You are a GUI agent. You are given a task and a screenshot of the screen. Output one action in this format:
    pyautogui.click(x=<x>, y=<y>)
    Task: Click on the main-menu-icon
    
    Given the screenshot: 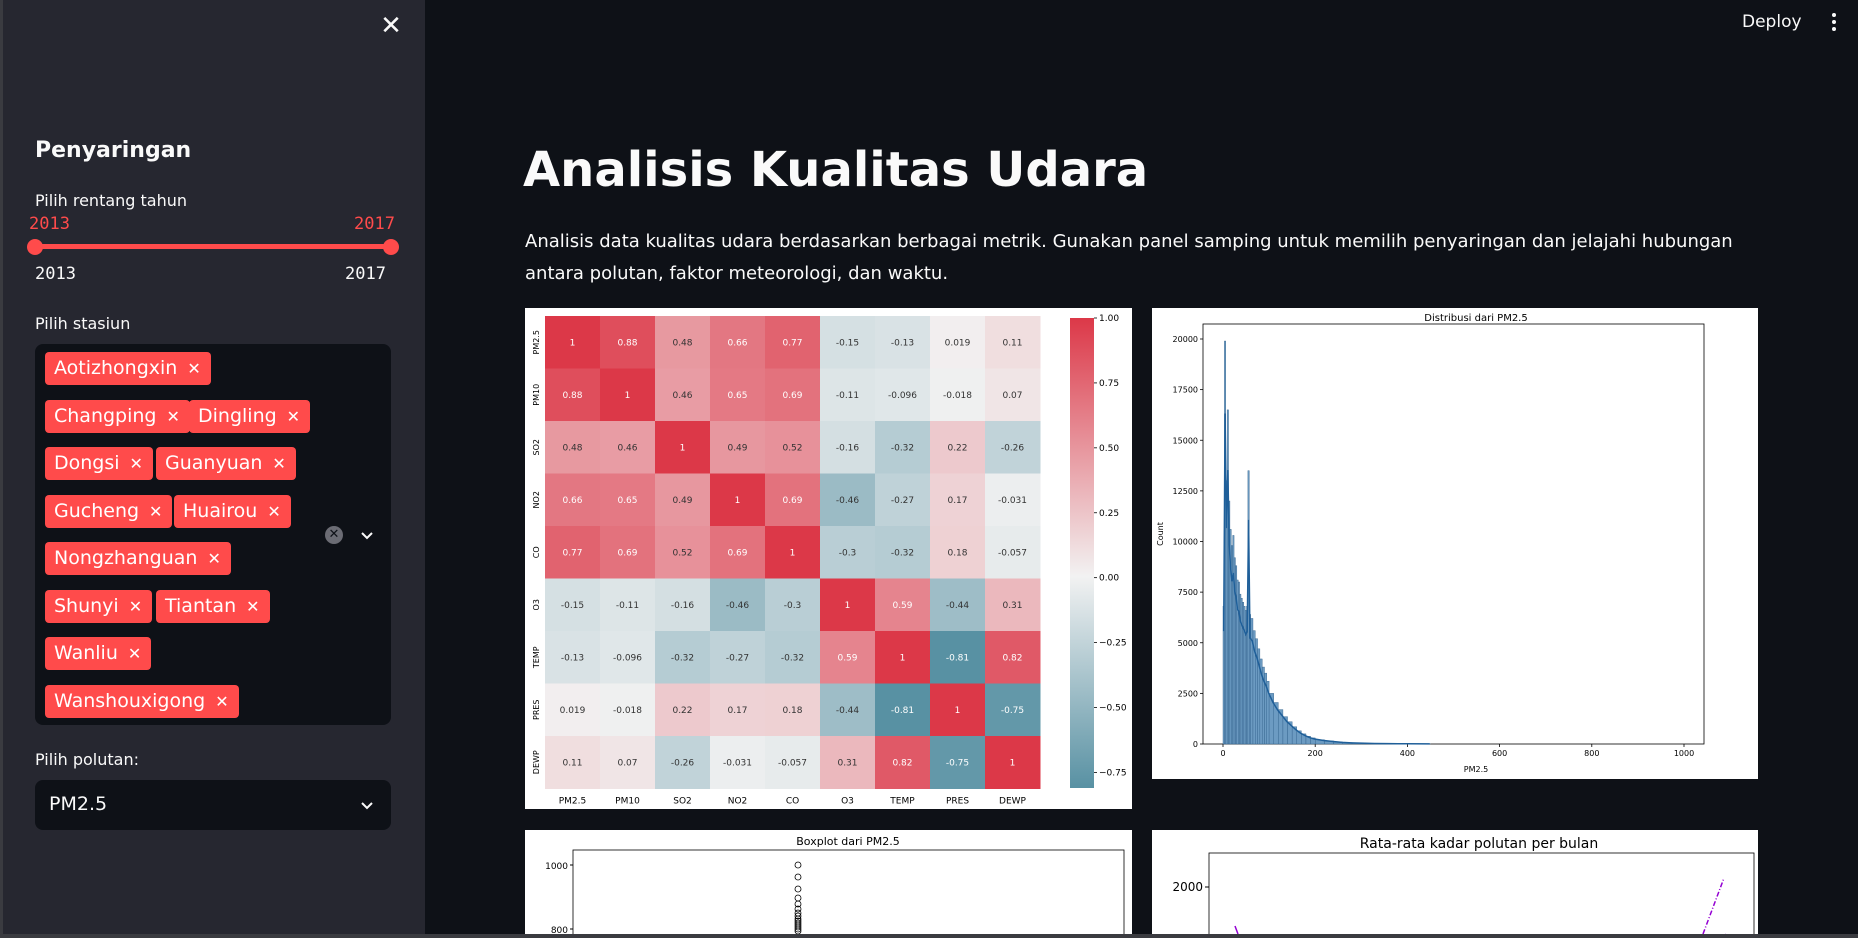 What is the action you would take?
    pyautogui.click(x=1834, y=24)
    